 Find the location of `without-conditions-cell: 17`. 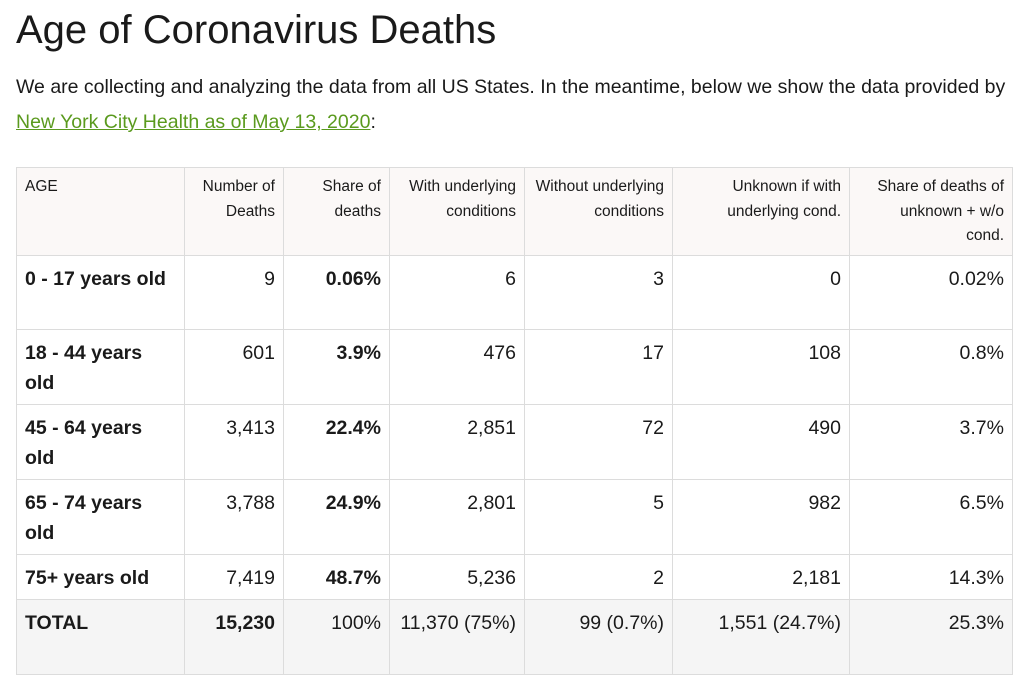

without-conditions-cell: 17 is located at coordinates (598, 366).